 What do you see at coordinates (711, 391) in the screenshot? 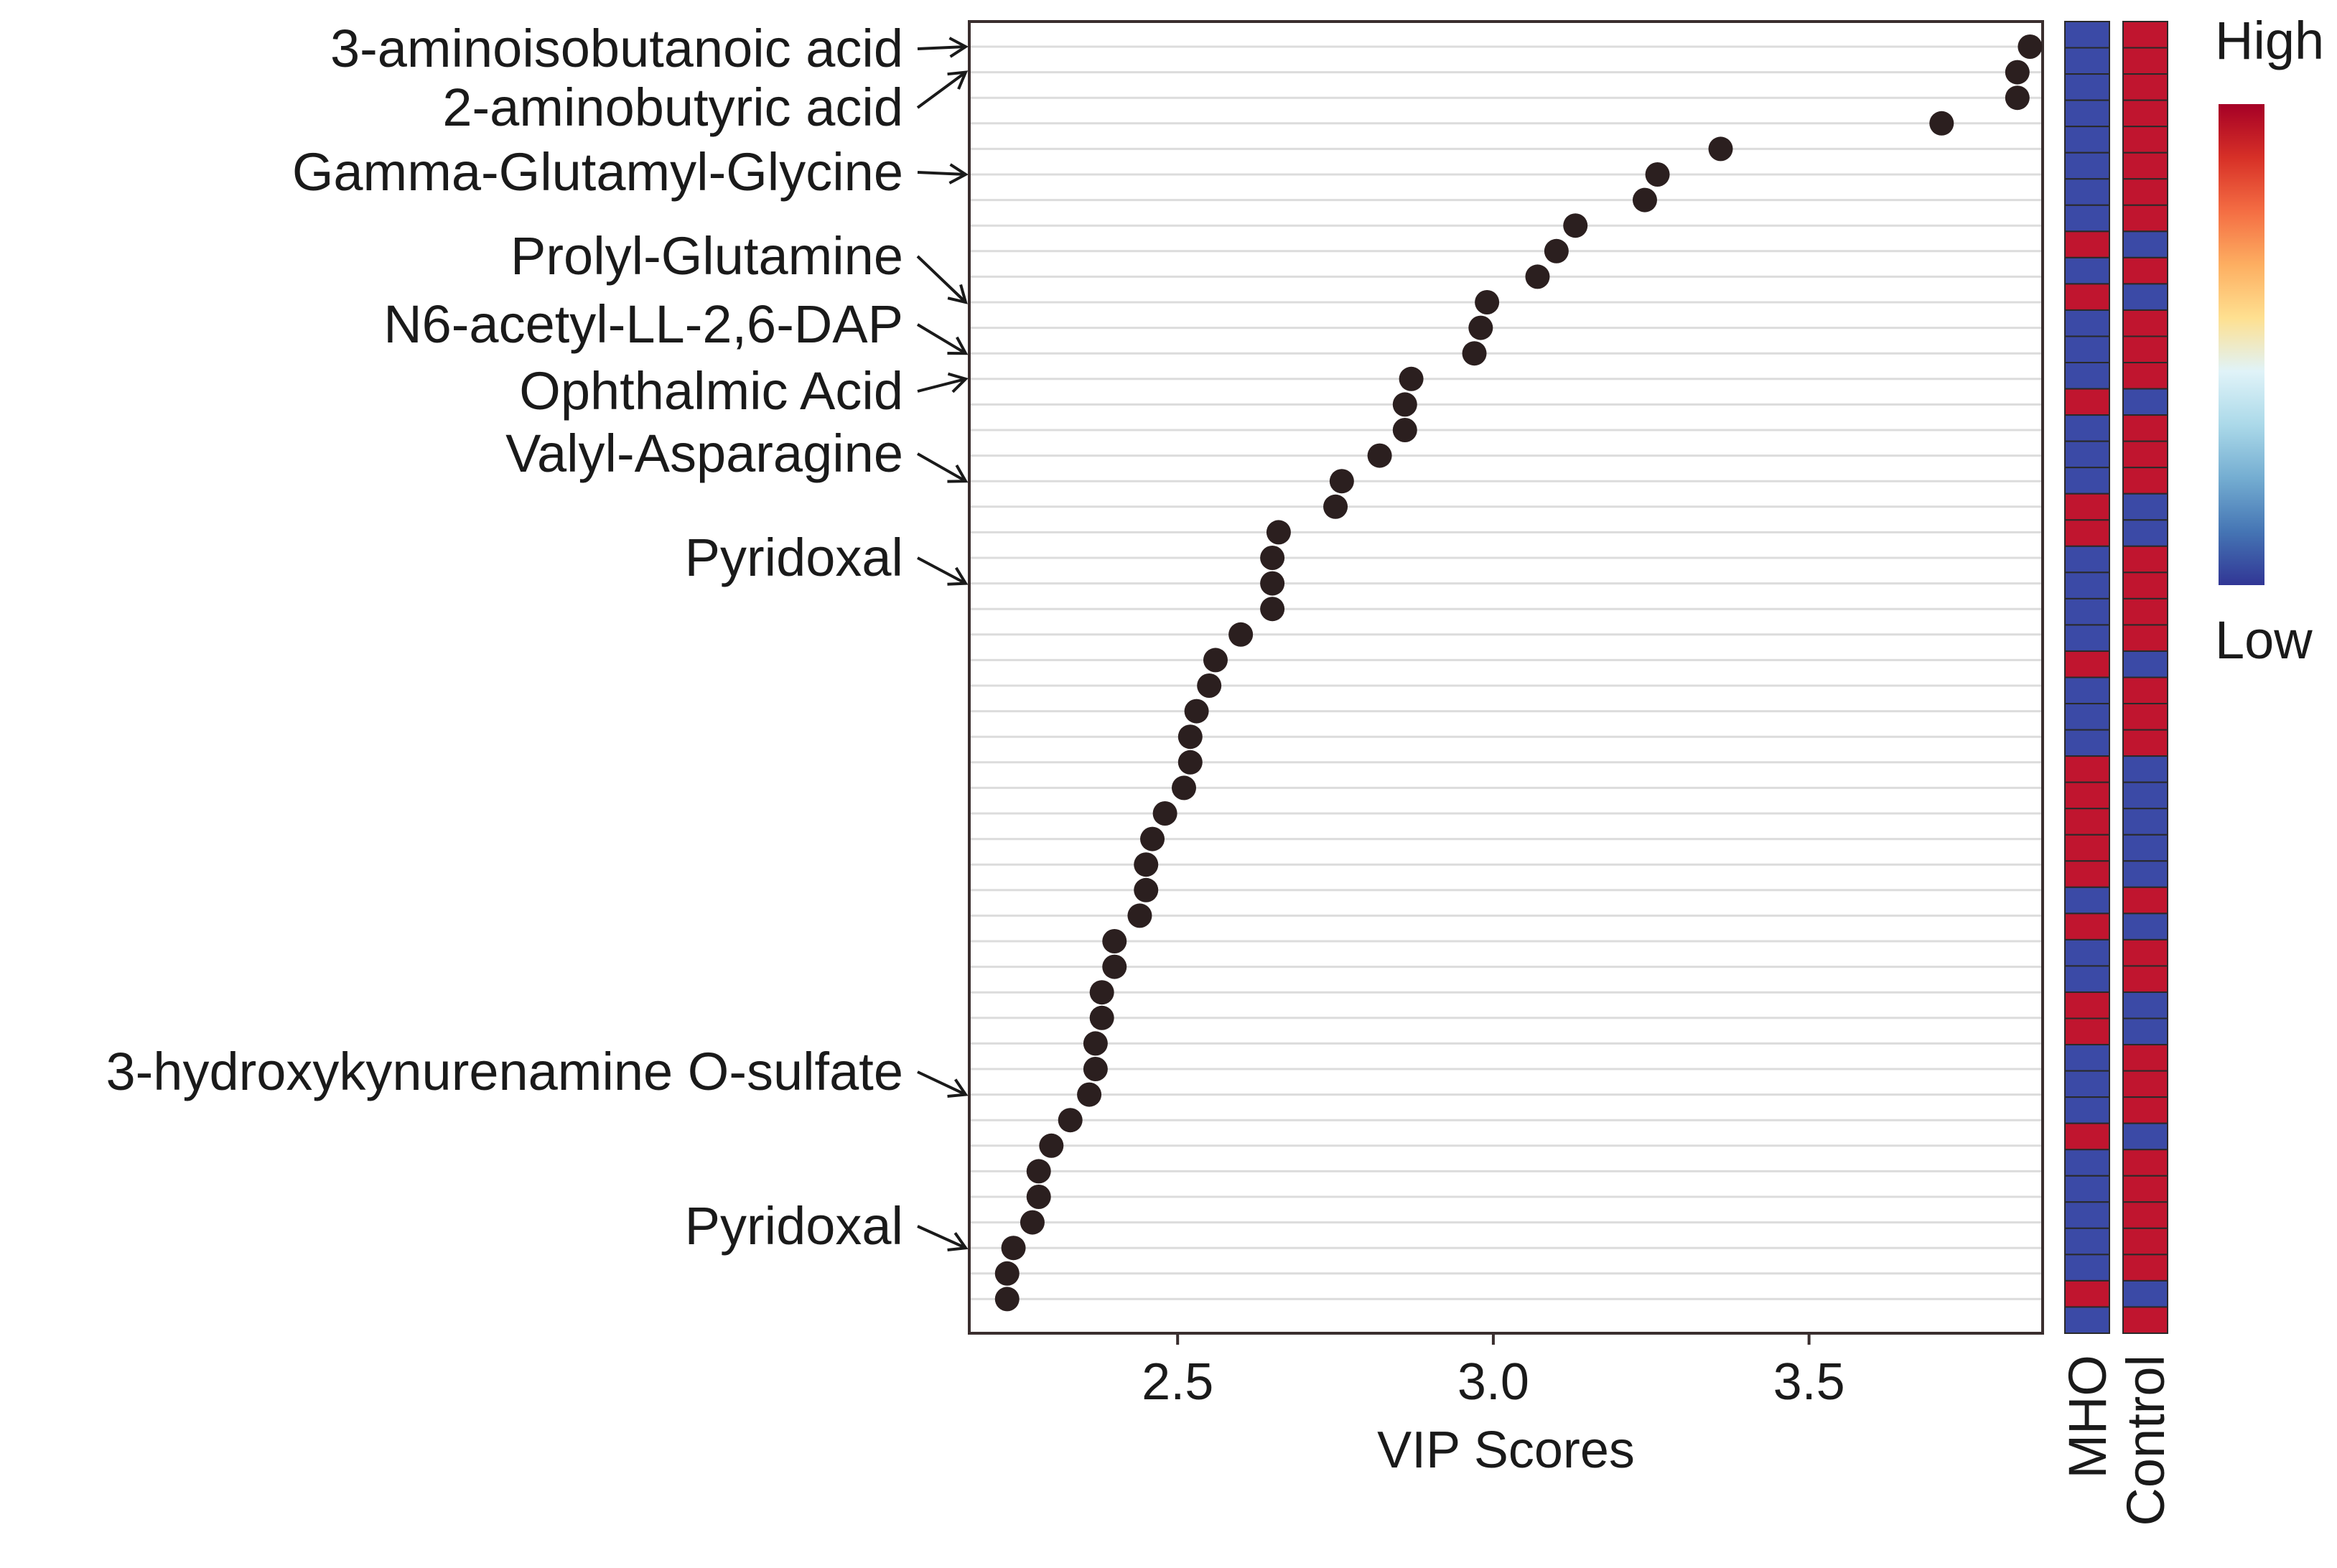
I see `annotation-label: Ophthalmic Acid` at bounding box center [711, 391].